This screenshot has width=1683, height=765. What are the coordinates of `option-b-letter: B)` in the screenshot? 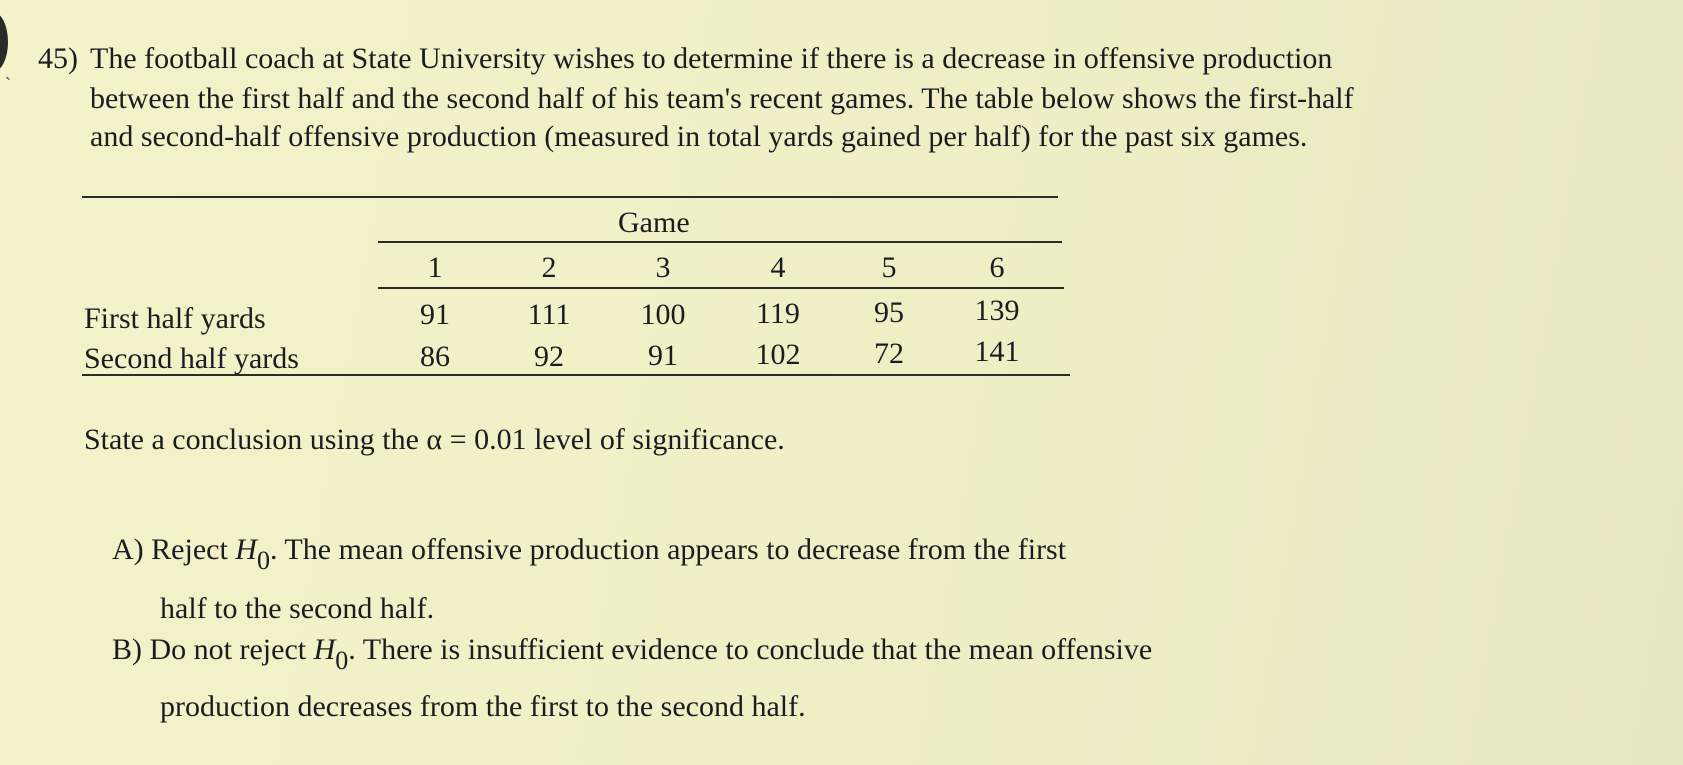 It's located at (127, 649).